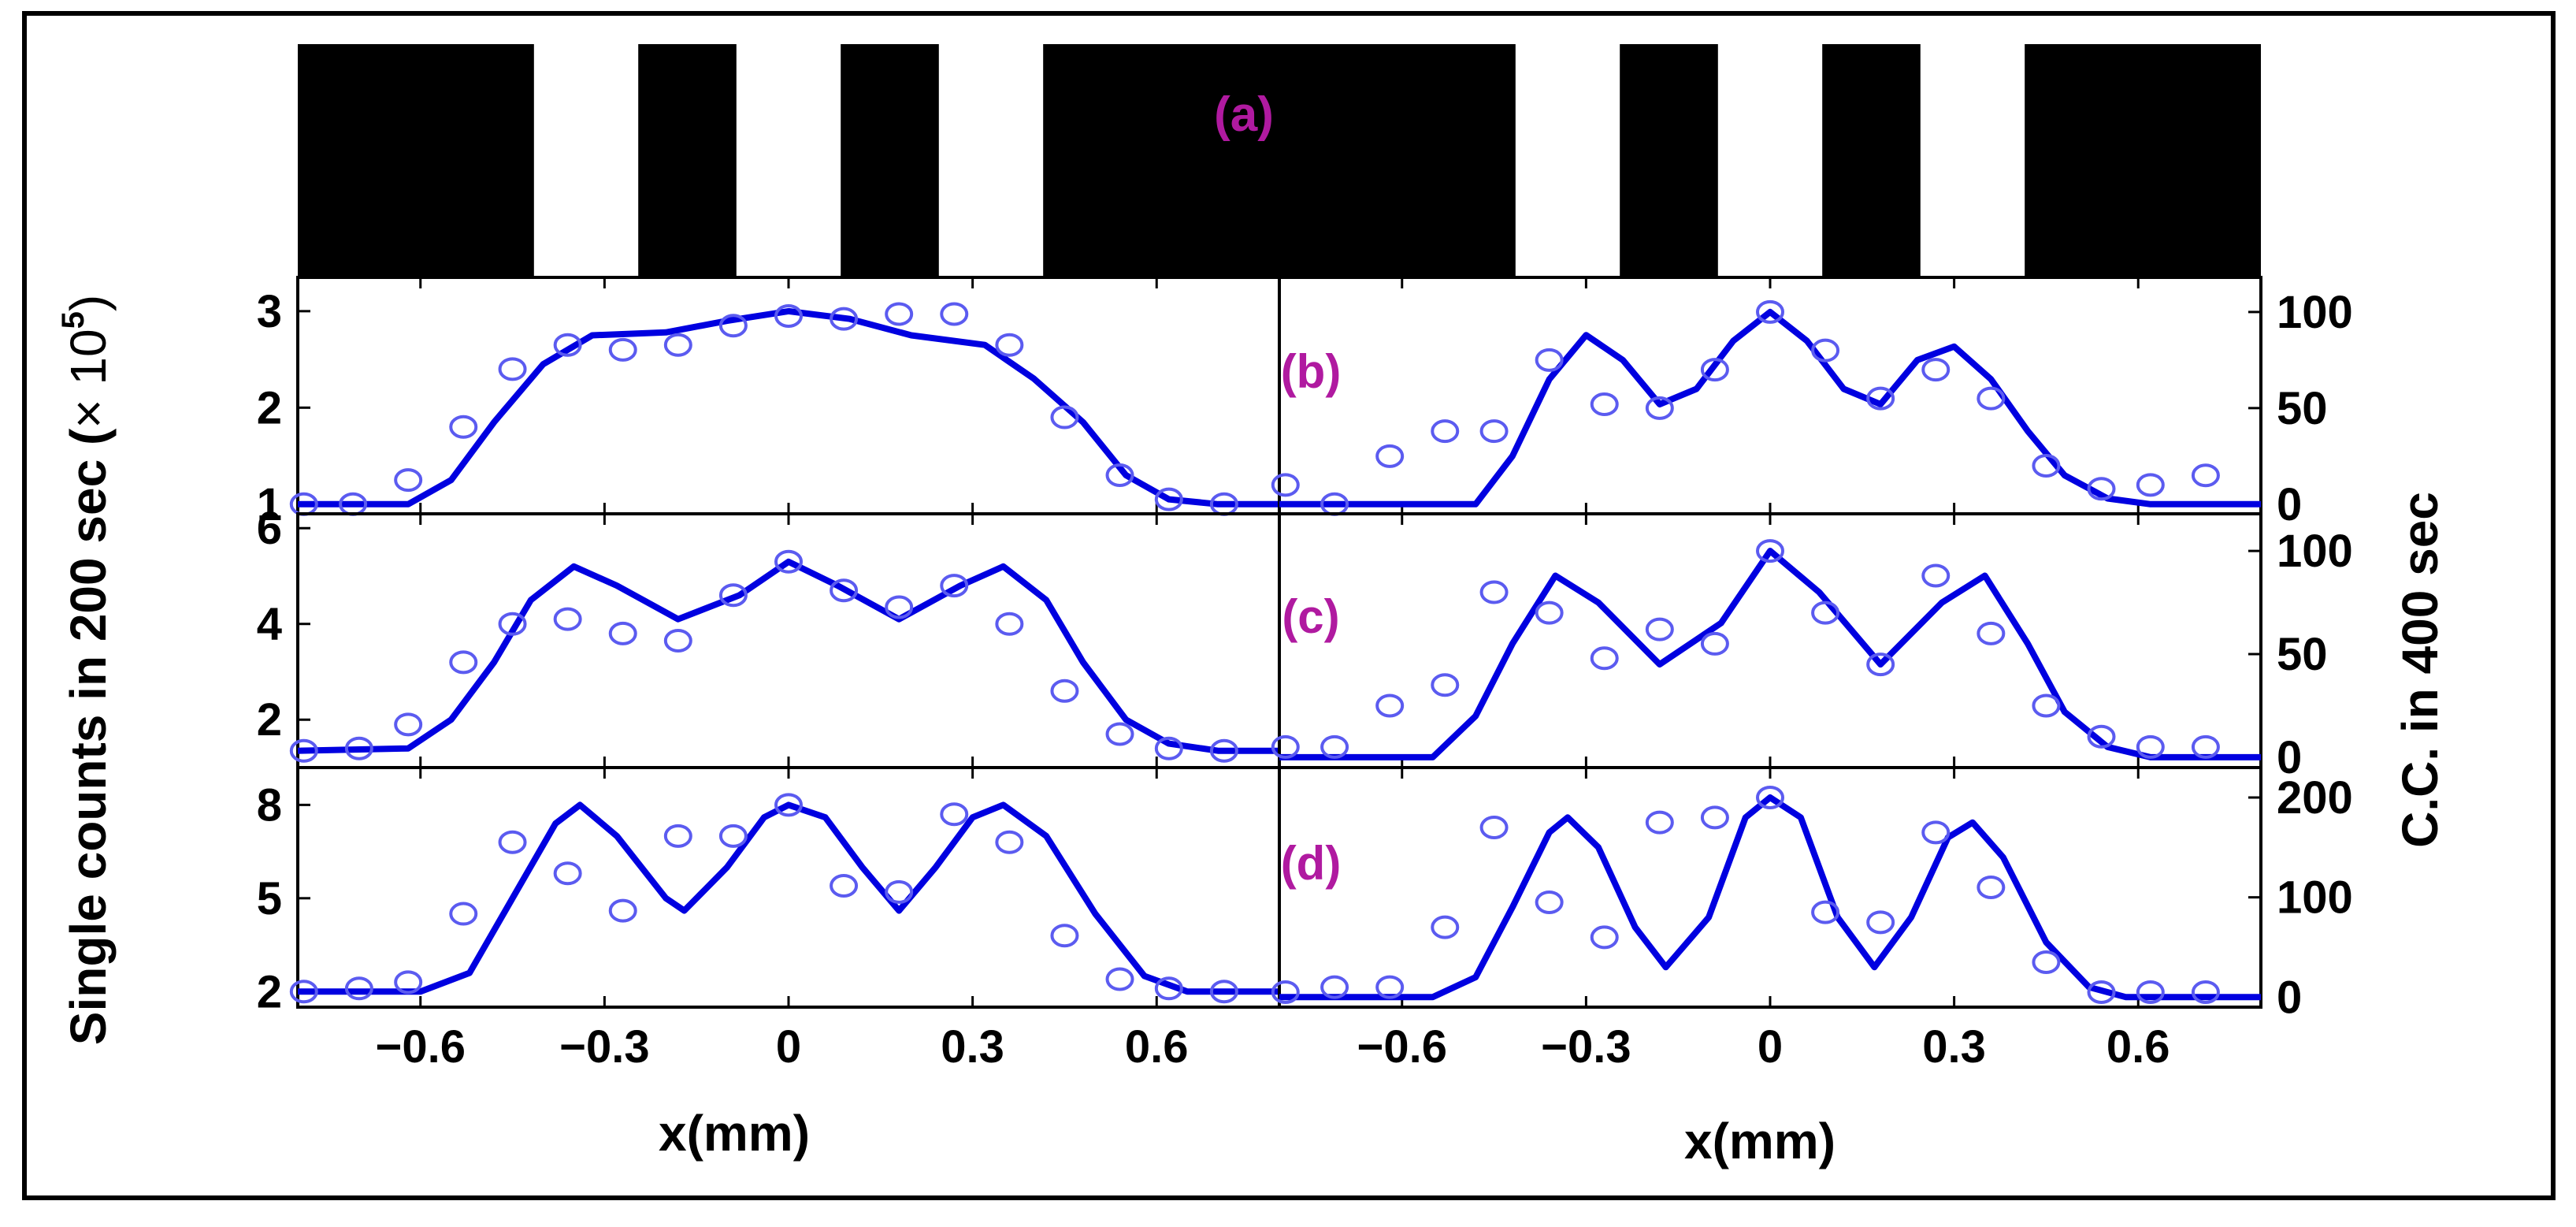  Describe the element at coordinates (269, 311) in the screenshot. I see `y-tick-label: 3` at that location.